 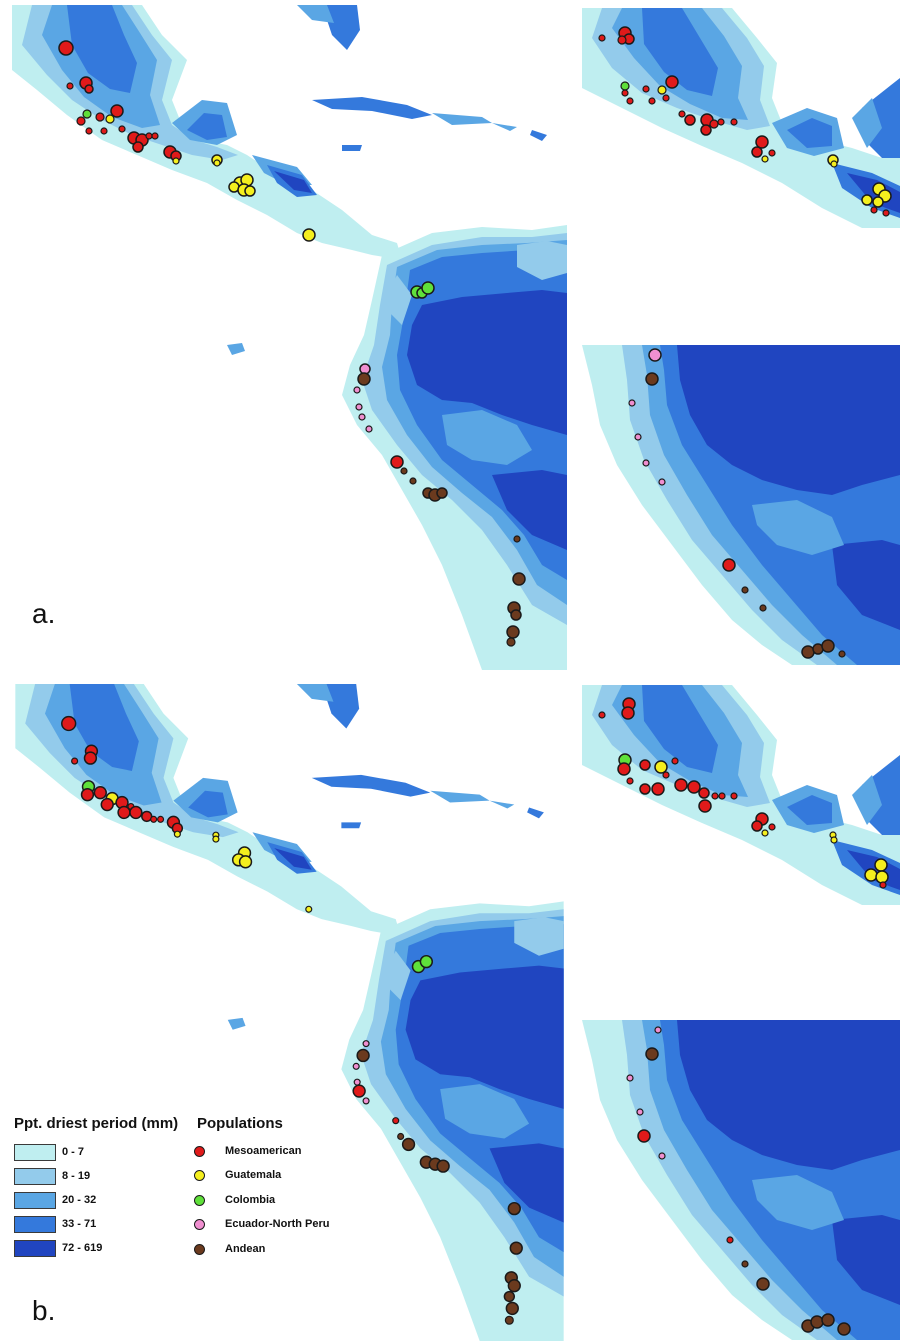 What do you see at coordinates (73, 1152) in the screenshot?
I see `precip-bin-label: 0 - 7` at bounding box center [73, 1152].